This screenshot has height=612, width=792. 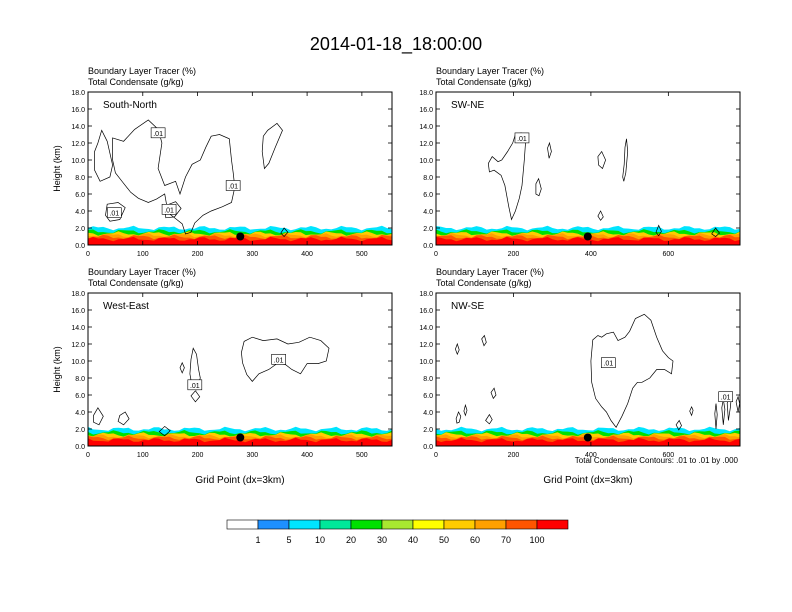 What do you see at coordinates (362, 254) in the screenshot?
I see `x-tick-label: 500` at bounding box center [362, 254].